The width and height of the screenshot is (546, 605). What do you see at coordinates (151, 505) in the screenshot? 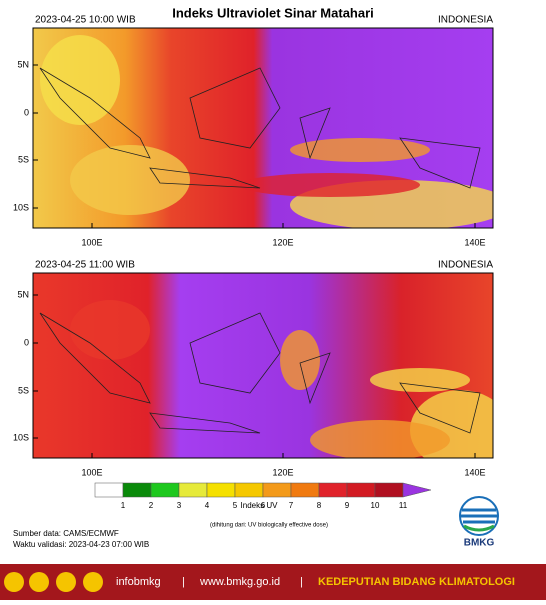
I see `colorbar-label: 2` at bounding box center [151, 505].